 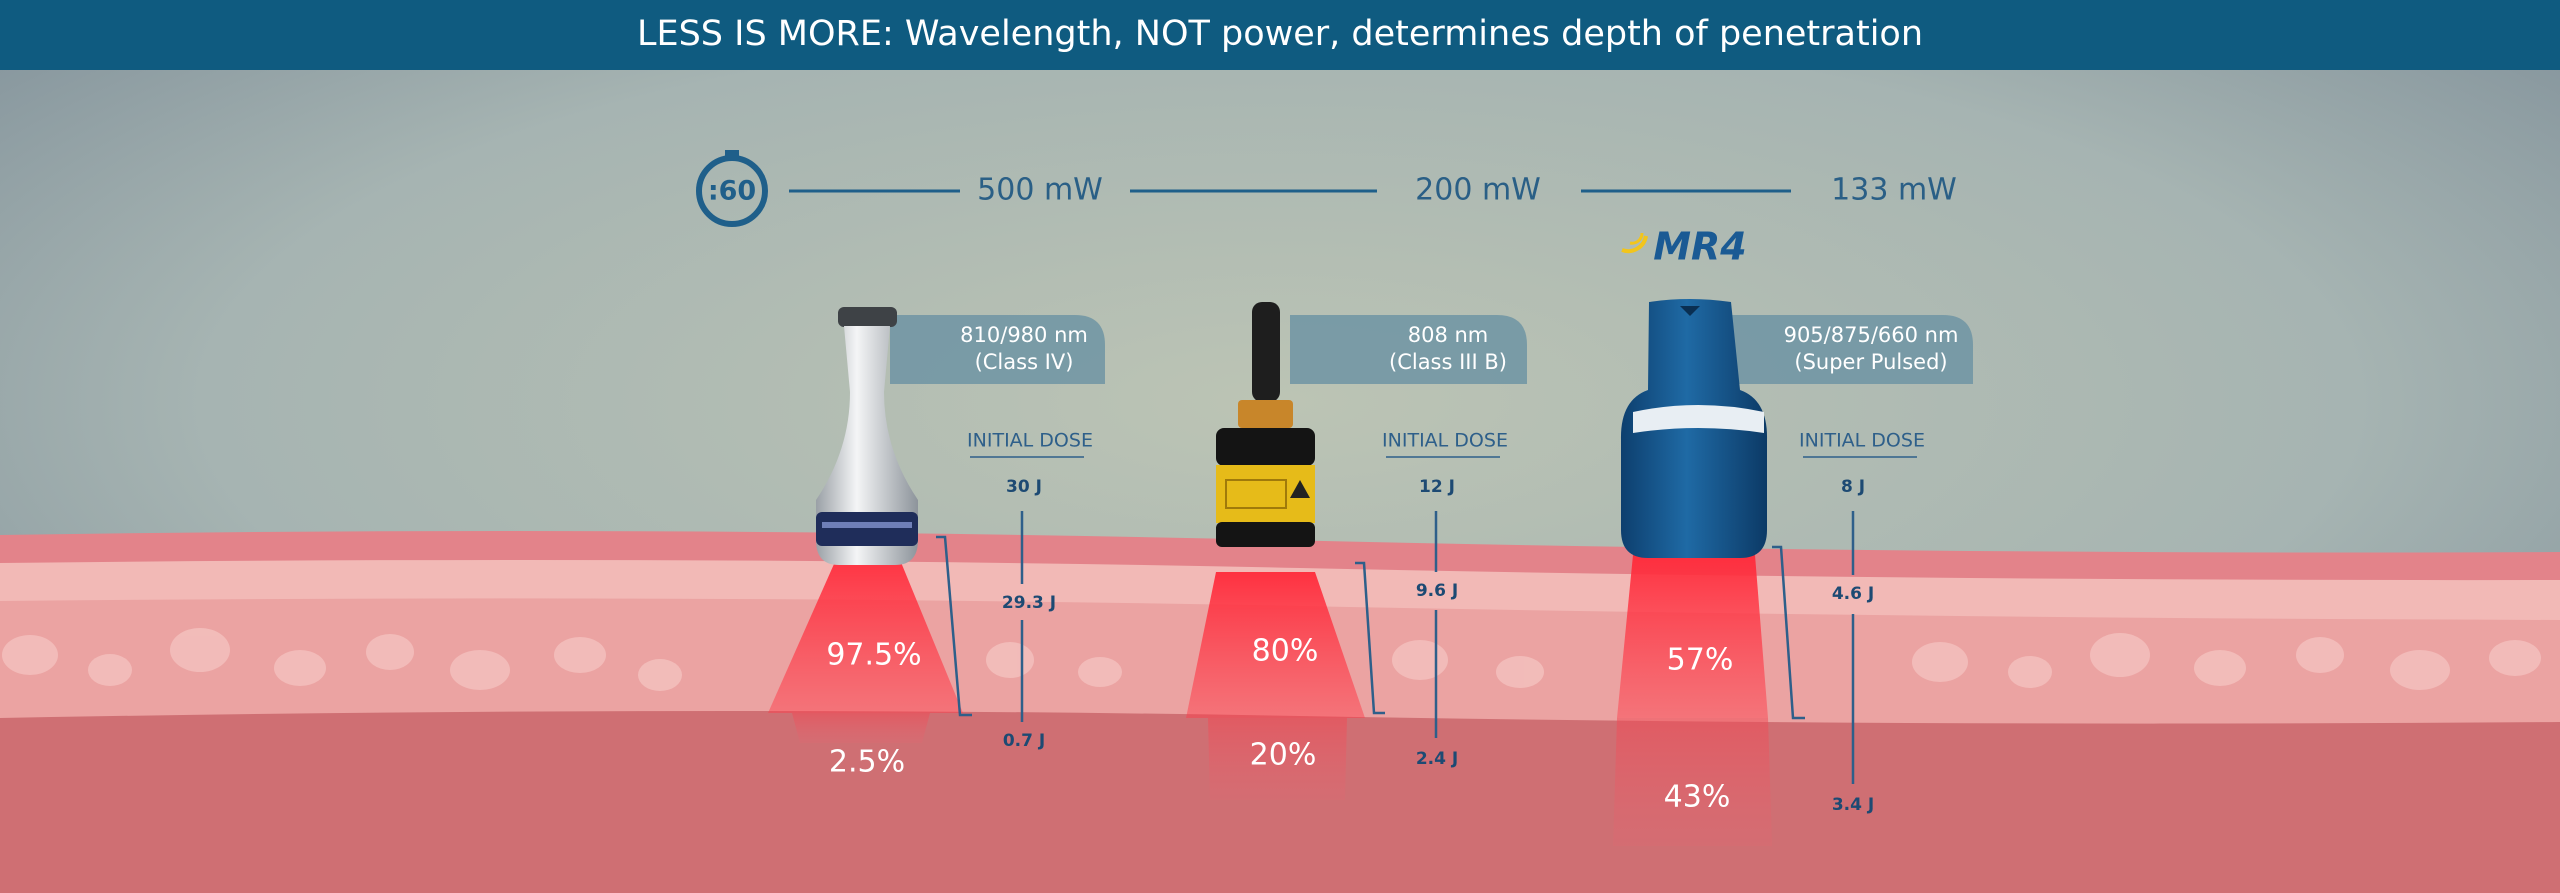 I want to click on wavelength-tag: 808 nm (Class III B), so click(x=1408, y=349).